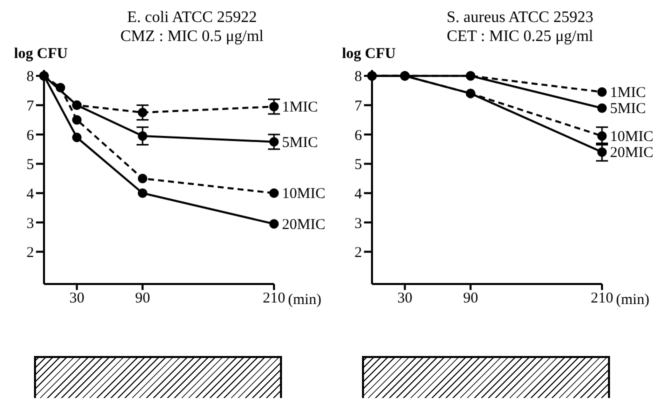 The width and height of the screenshot is (659, 401). What do you see at coordinates (520, 36) in the screenshot?
I see `chart-subtitle: CET : MIC 0.25 μg/ml` at bounding box center [520, 36].